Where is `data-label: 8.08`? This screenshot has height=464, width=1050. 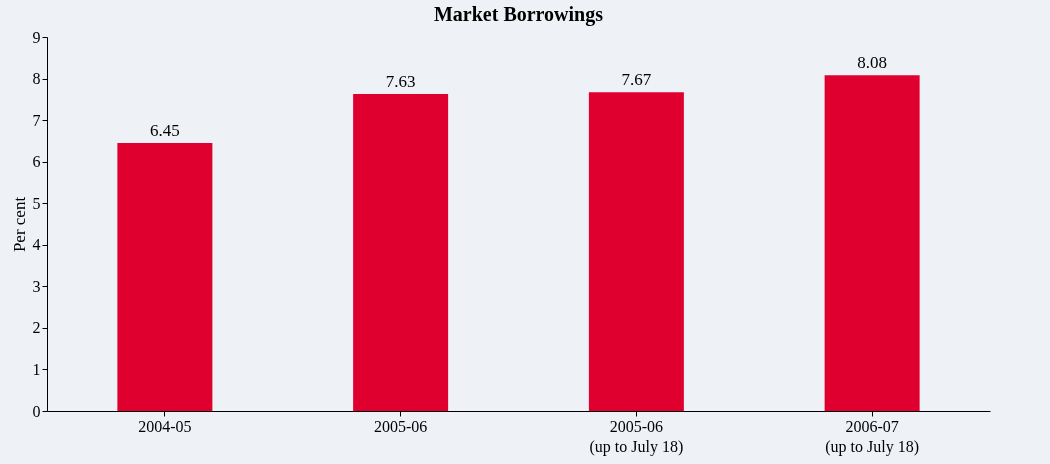 data-label: 8.08 is located at coordinates (872, 63).